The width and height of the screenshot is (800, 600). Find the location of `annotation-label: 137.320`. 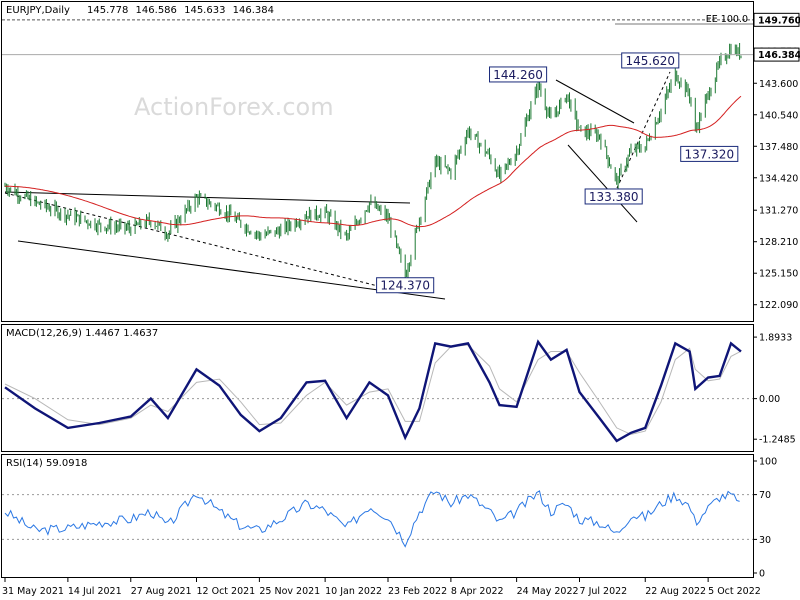

annotation-label: 137.320 is located at coordinates (709, 154).